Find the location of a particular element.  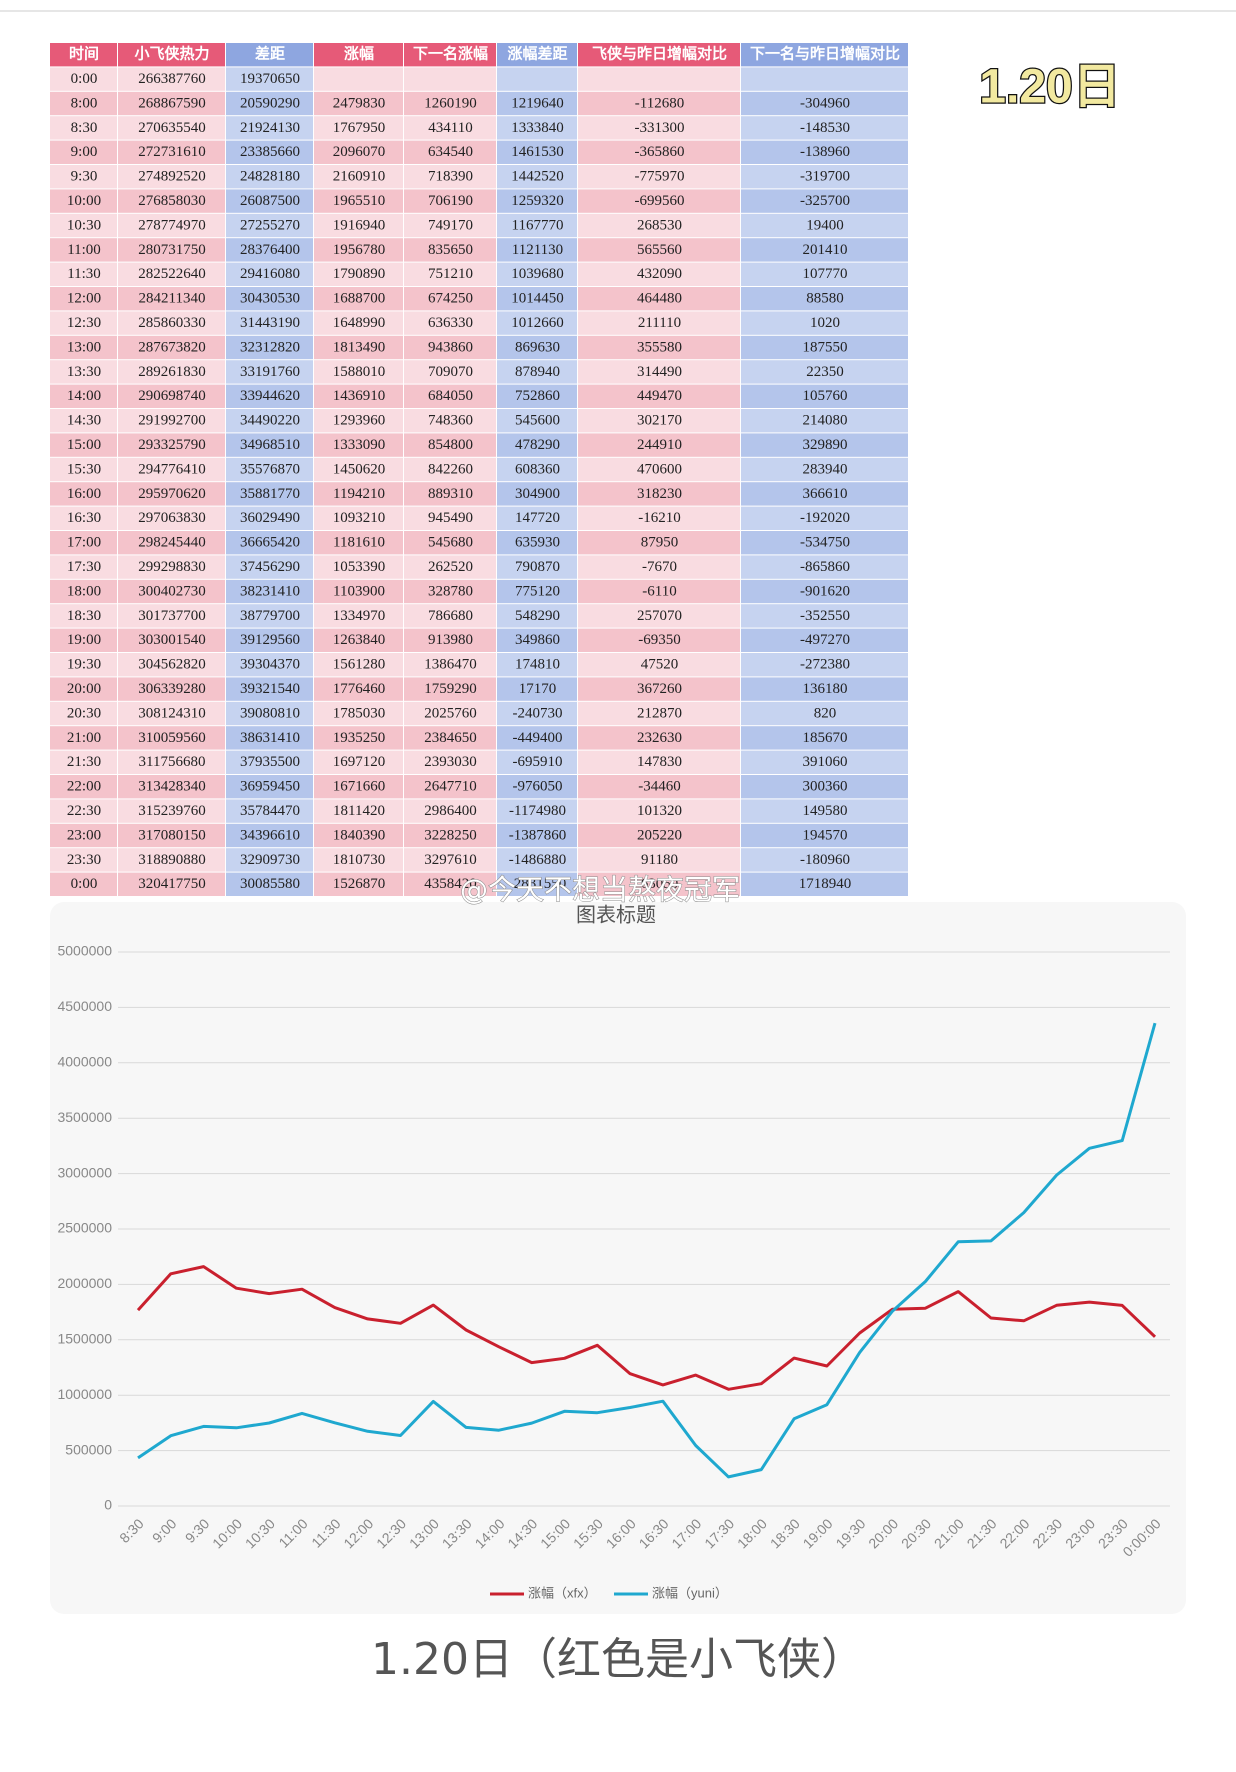

cell-text: 1810730 is located at coordinates (359, 860).